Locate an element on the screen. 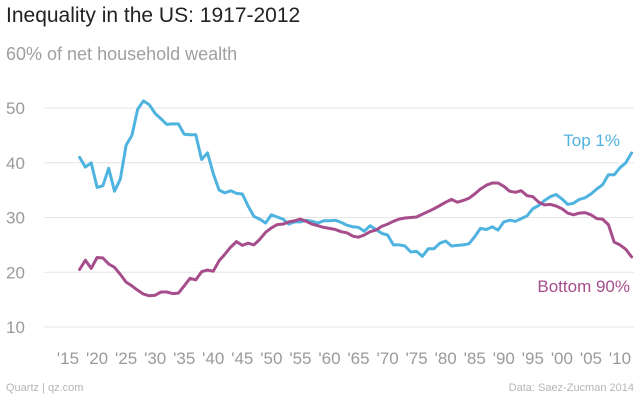 The width and height of the screenshot is (640, 400). x-tick-label: '85 is located at coordinates (475, 358).